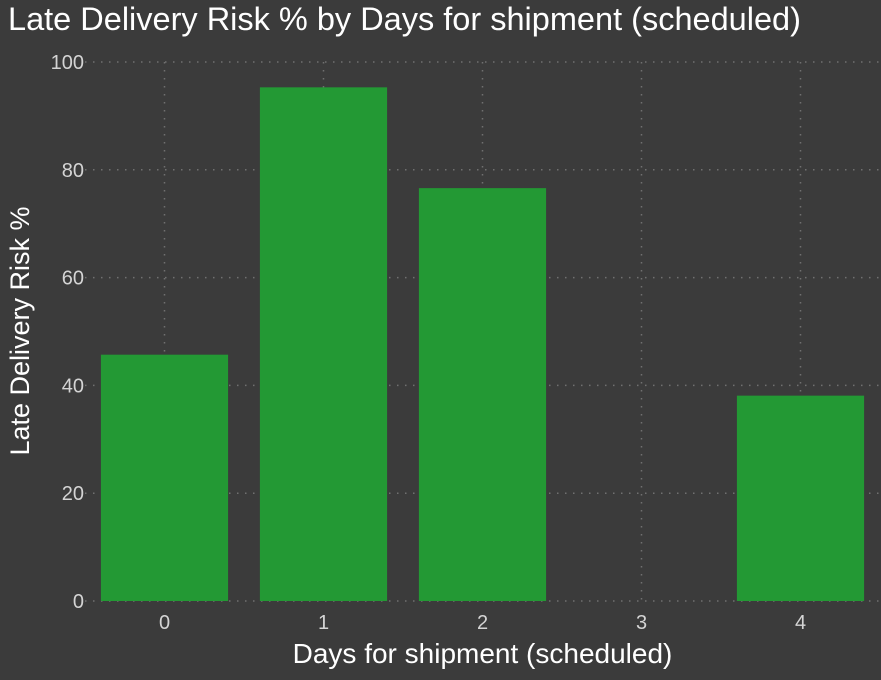 The height and width of the screenshot is (680, 881). I want to click on x-tick-label: 0, so click(164, 623).